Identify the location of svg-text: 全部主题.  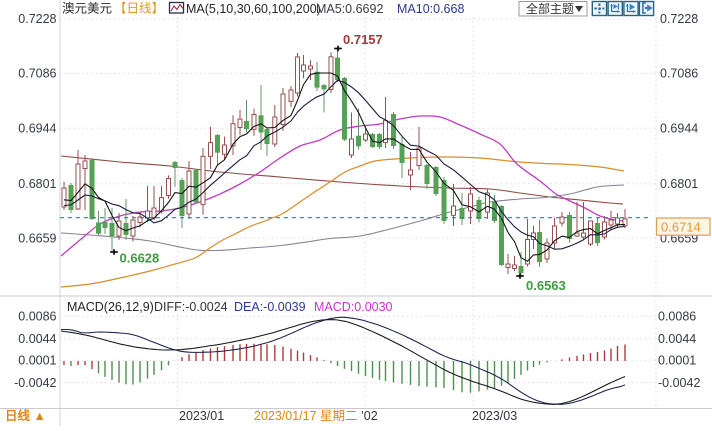
(550, 8).